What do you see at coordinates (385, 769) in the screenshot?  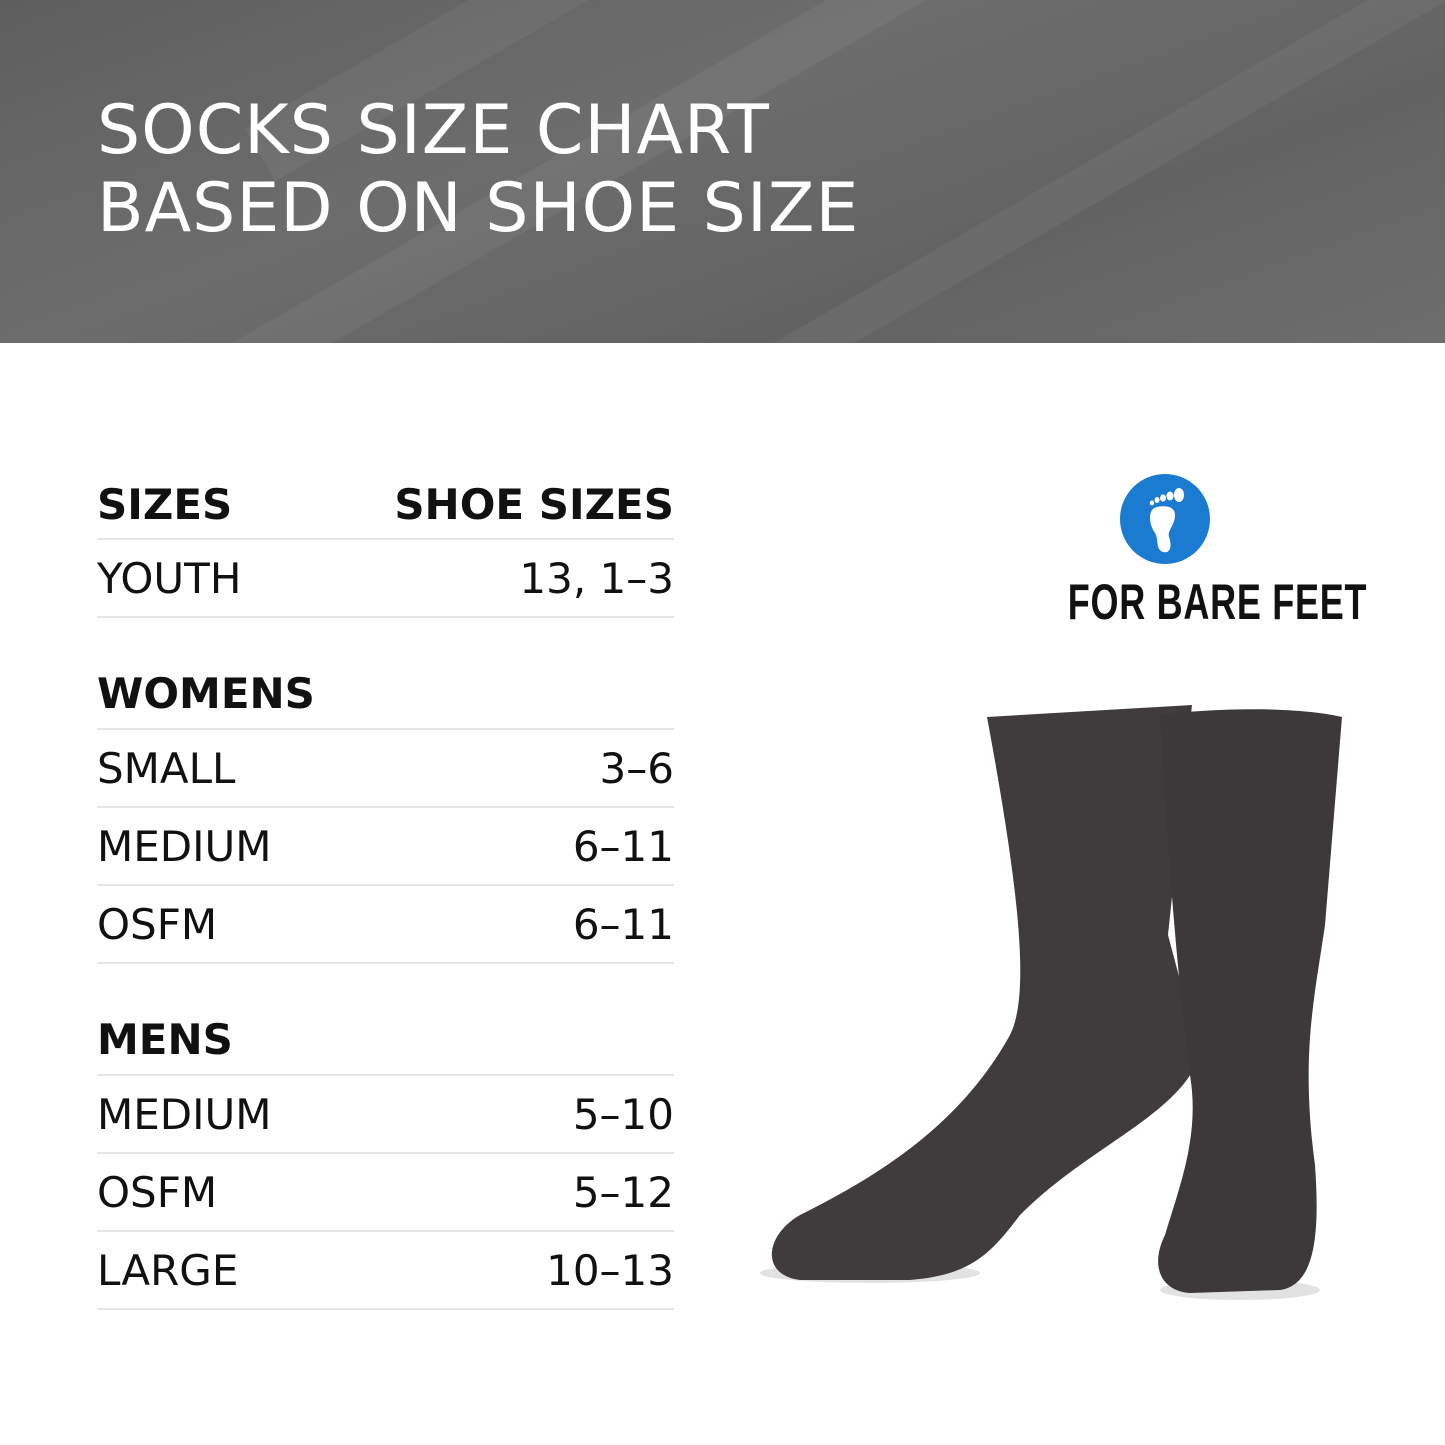 I see `table-row: SMALL 3–6` at bounding box center [385, 769].